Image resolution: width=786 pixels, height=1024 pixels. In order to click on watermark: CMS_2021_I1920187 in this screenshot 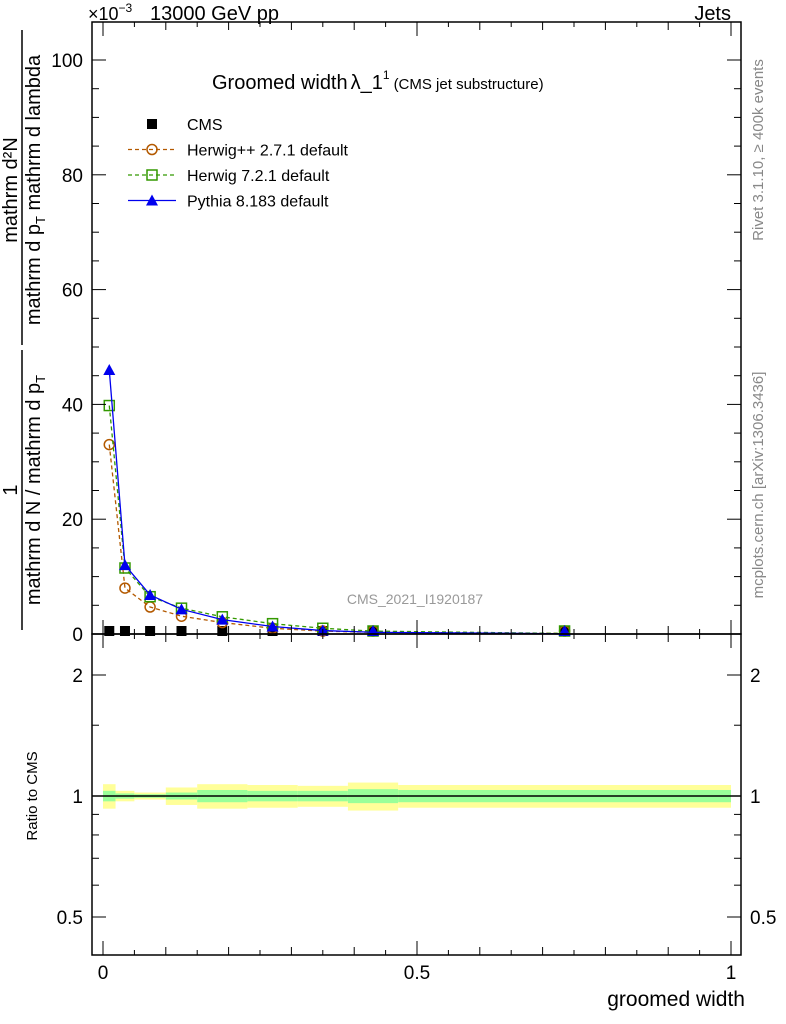, I will do `click(415, 599)`.